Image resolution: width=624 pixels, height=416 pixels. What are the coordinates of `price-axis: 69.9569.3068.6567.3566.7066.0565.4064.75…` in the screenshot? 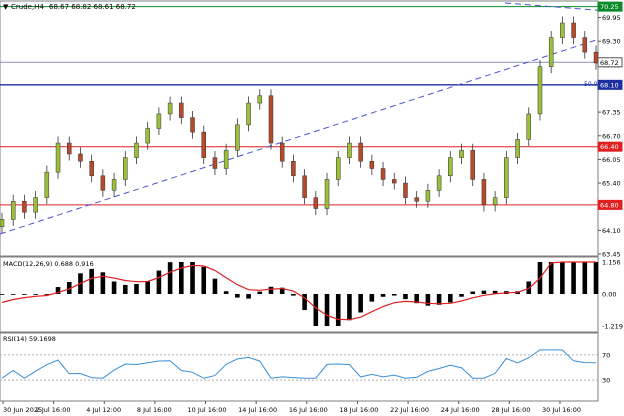 It's located at (610, 130).